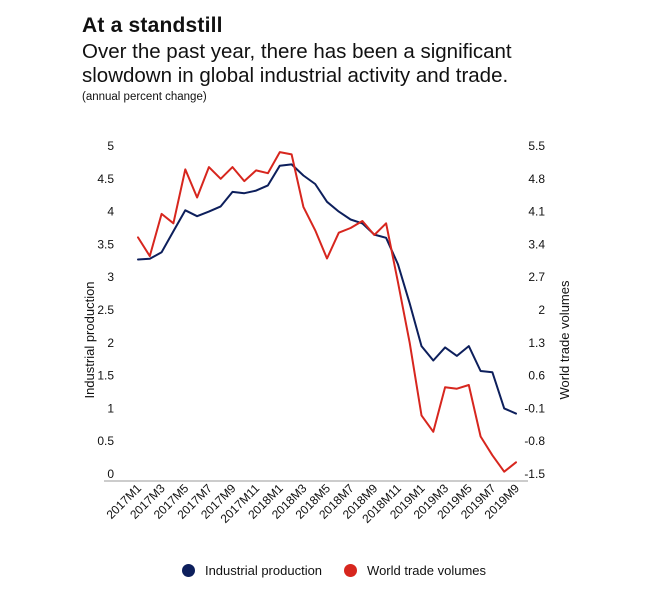 The image size is (668, 605). What do you see at coordinates (110, 408) in the screenshot?
I see `y-left-tick-label: 1` at bounding box center [110, 408].